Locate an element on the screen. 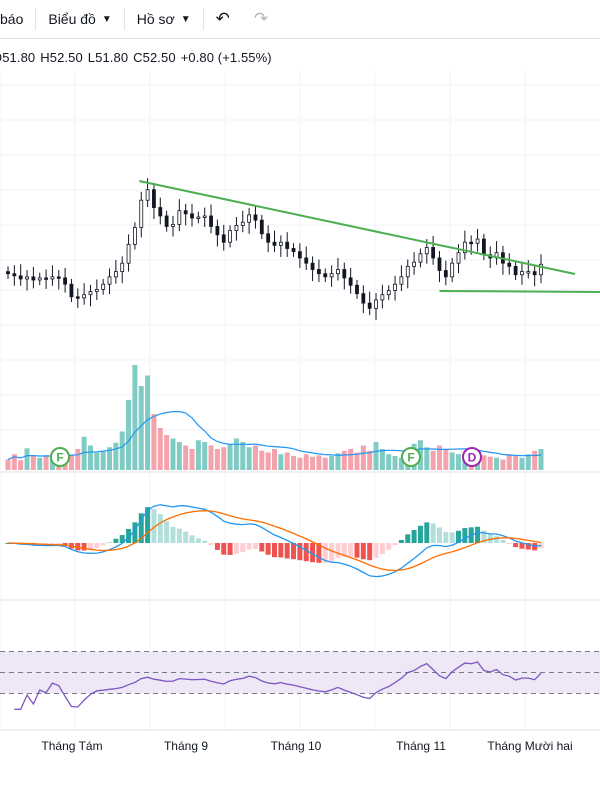  event-marker-label: D is located at coordinates (472, 458).